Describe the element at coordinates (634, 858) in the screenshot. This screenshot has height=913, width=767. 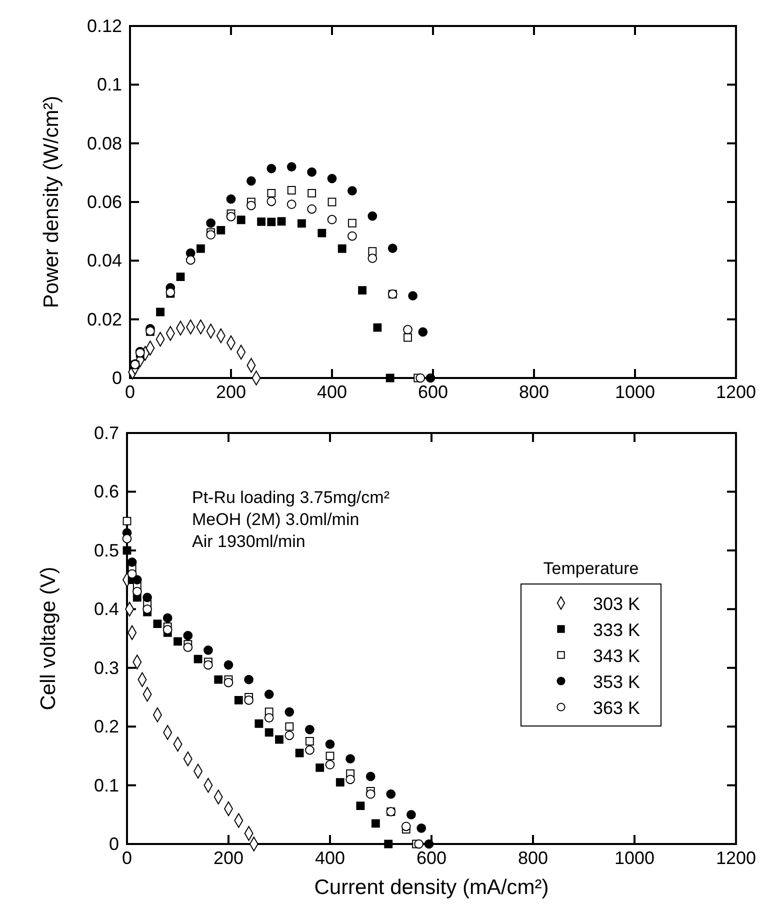
I see `x-tick-label: 1000` at that location.